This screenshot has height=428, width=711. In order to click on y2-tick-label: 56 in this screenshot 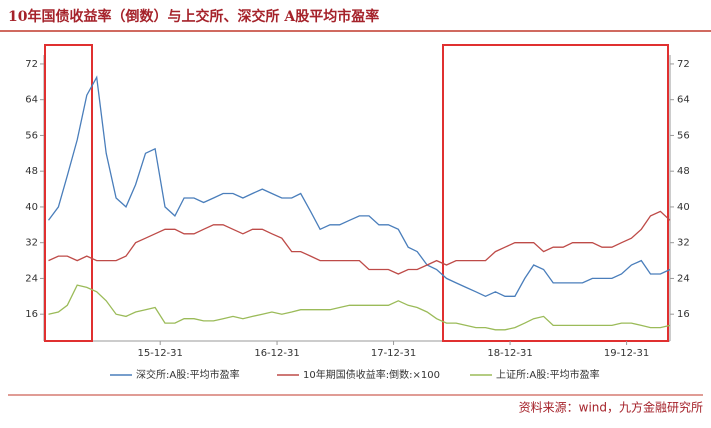, I will do `click(683, 135)`.